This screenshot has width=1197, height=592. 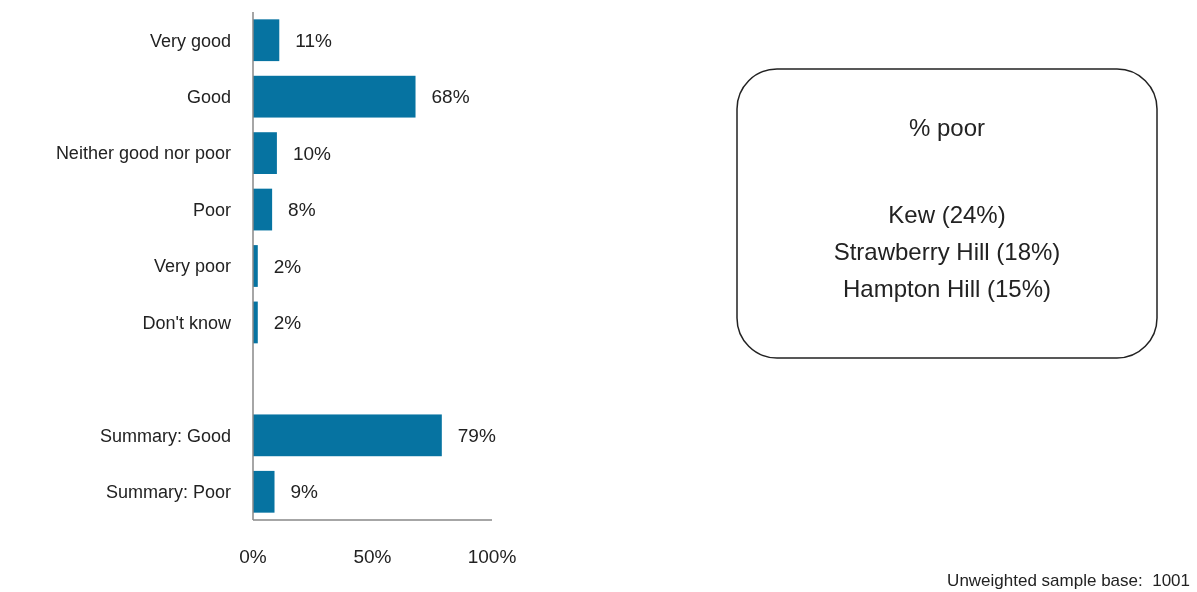 I want to click on x-tick-label: 100%, so click(x=492, y=556).